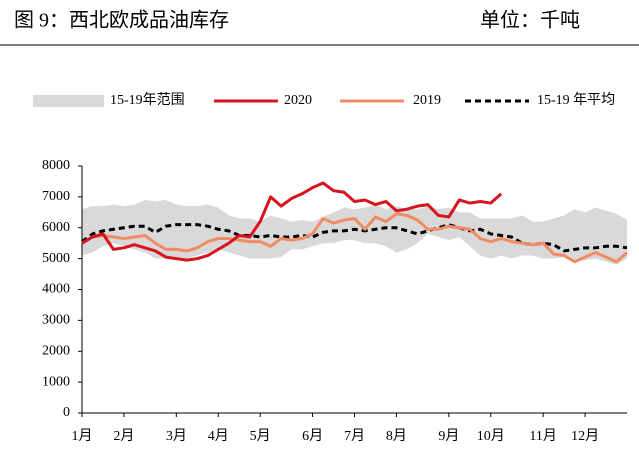 Image resolution: width=639 pixels, height=454 pixels. Describe the element at coordinates (176, 436) in the screenshot. I see `x-tick-label: 3月` at that location.